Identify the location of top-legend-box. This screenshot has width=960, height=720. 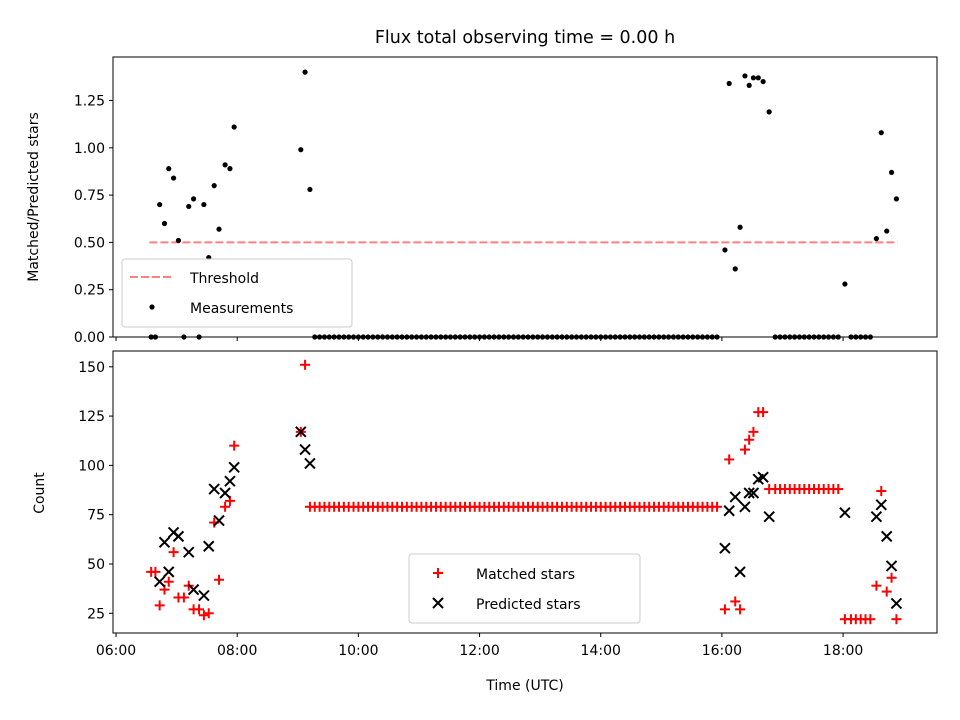
(237, 293).